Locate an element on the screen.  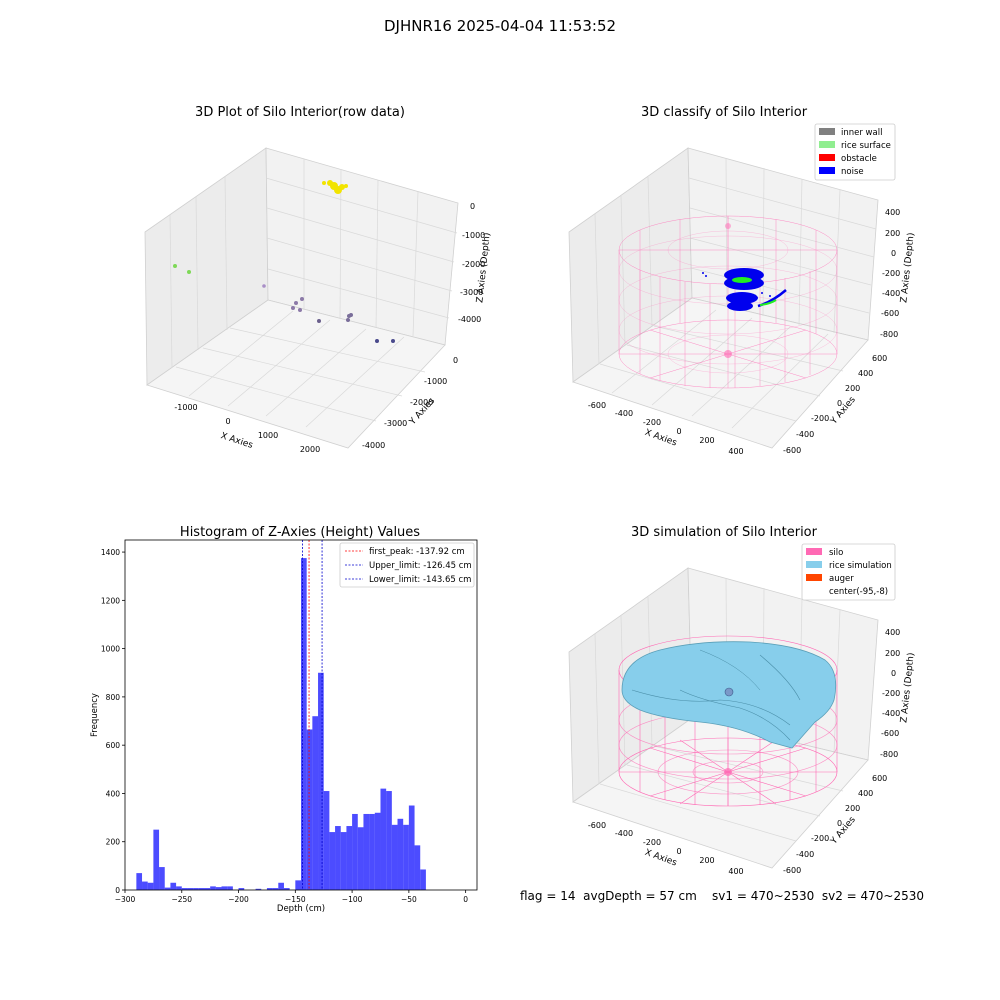
raw-gridlines is located at coordinates (313, 293).